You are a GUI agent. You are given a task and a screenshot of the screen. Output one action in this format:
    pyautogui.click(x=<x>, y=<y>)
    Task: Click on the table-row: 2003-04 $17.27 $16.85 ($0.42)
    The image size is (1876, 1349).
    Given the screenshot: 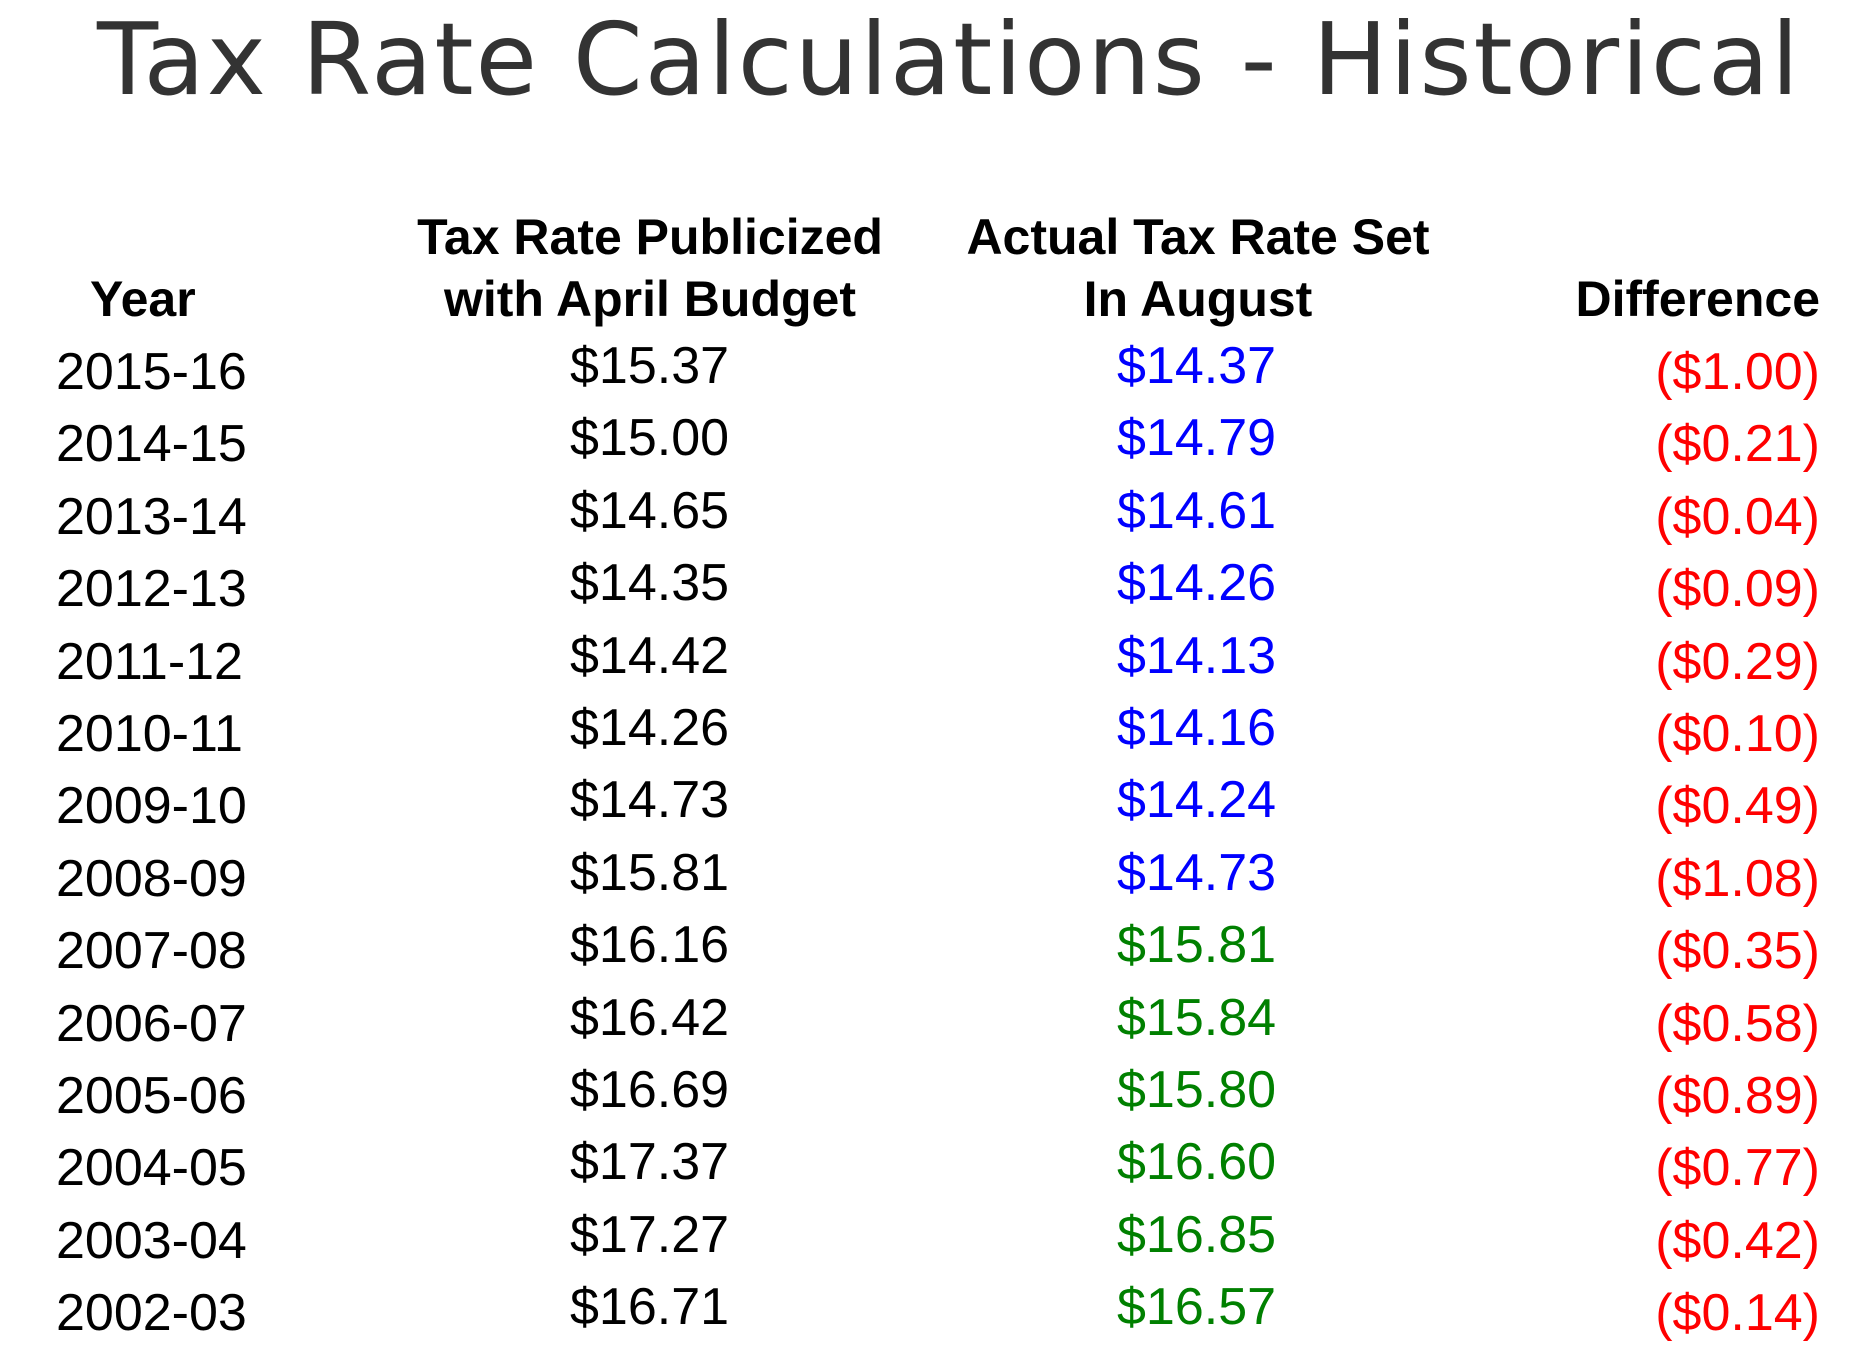 What is the action you would take?
    pyautogui.click(x=938, y=1241)
    